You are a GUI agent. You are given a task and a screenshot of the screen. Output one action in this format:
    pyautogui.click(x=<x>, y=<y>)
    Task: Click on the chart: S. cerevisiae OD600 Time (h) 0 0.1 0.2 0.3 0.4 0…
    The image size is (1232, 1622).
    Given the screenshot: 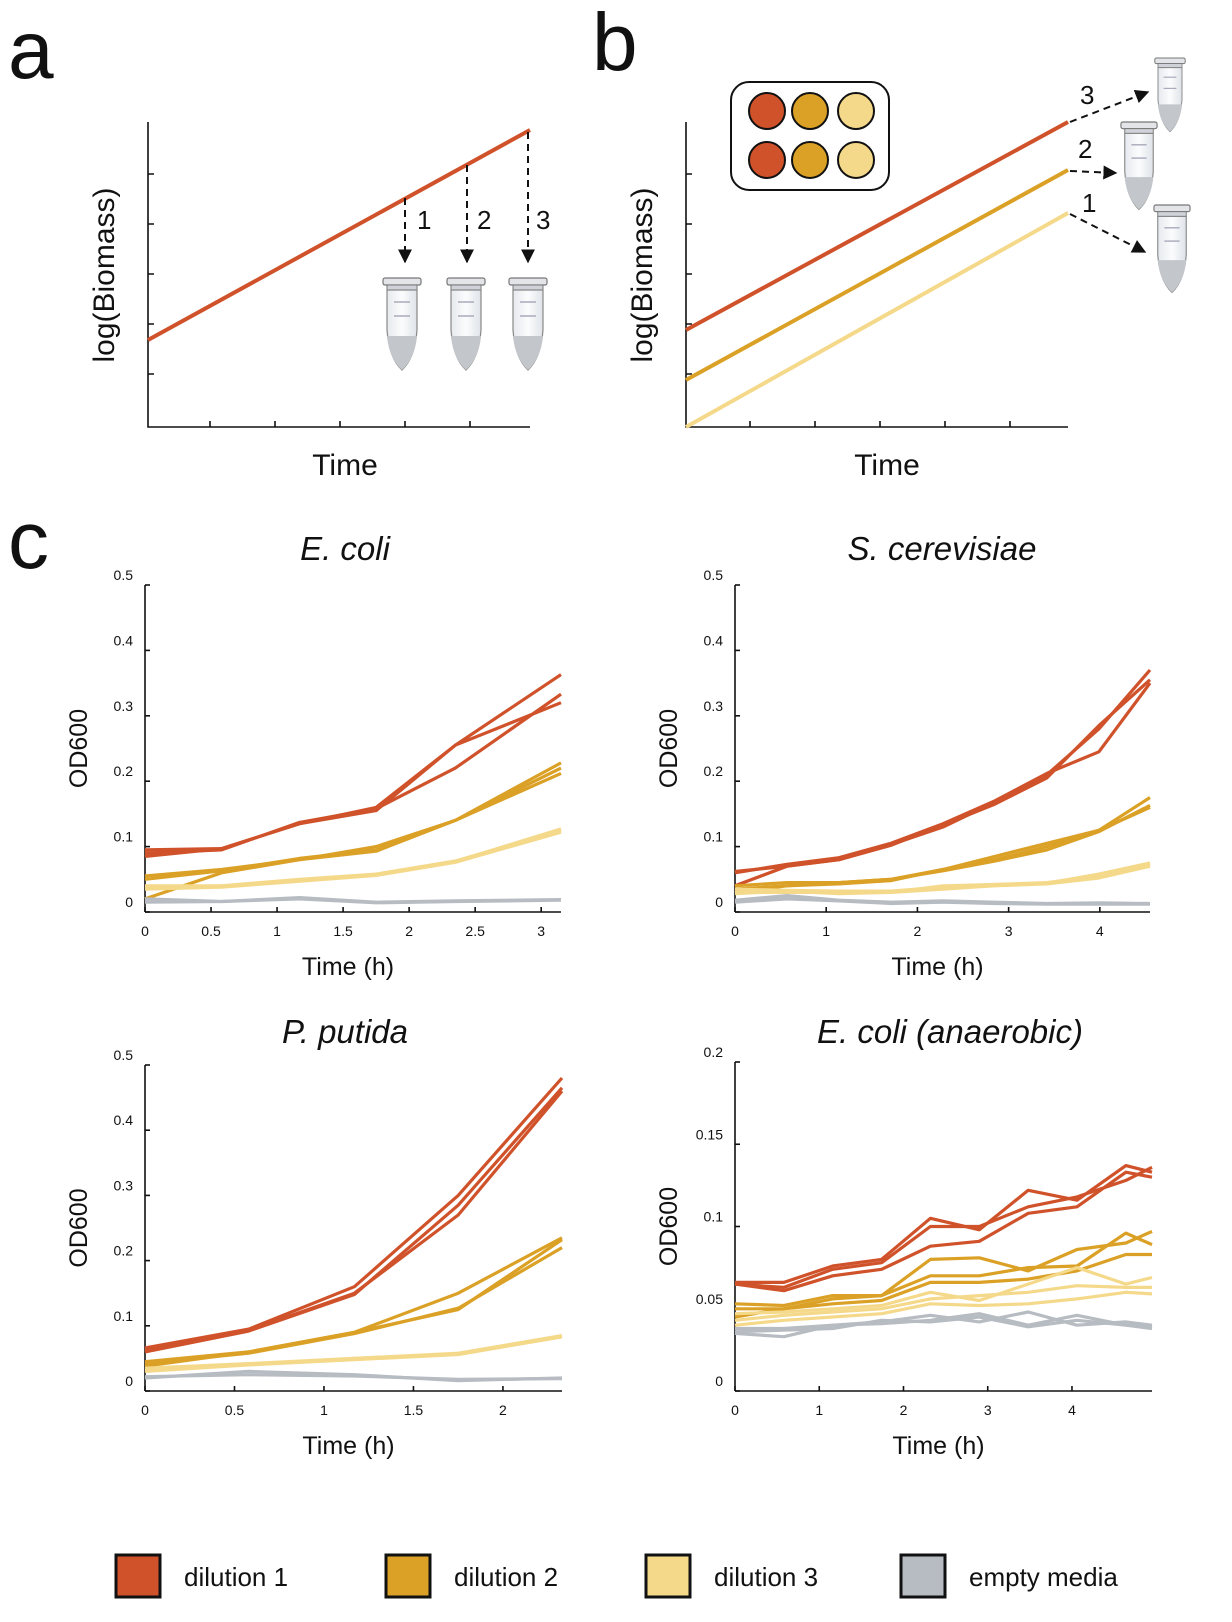 What is the action you would take?
    pyautogui.click(x=903, y=755)
    